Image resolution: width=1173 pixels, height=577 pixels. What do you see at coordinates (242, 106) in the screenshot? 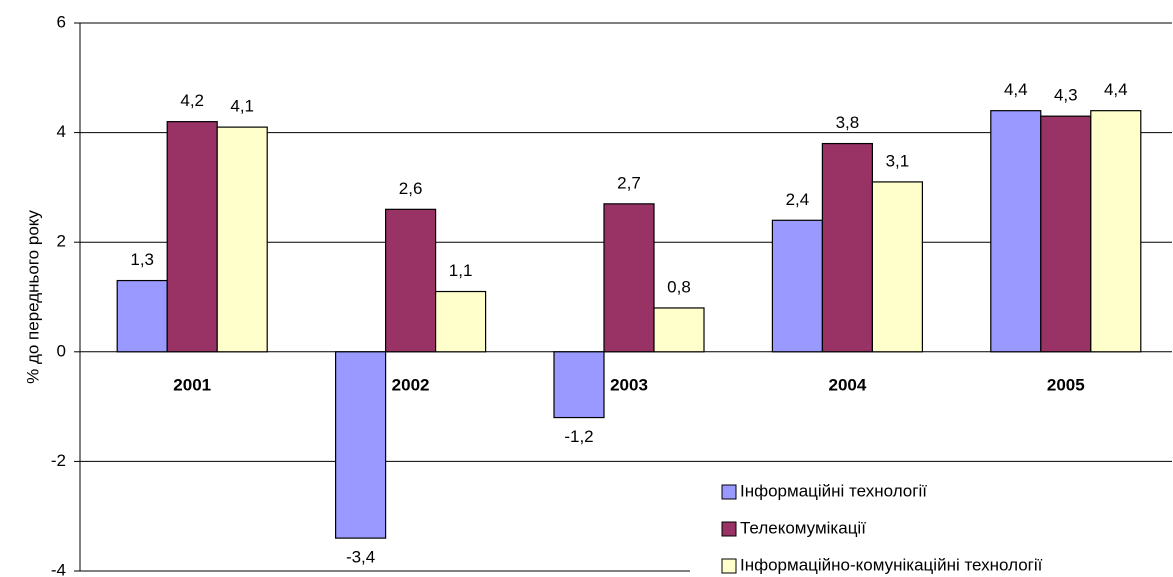
I see `data-label: 4,1` at bounding box center [242, 106].